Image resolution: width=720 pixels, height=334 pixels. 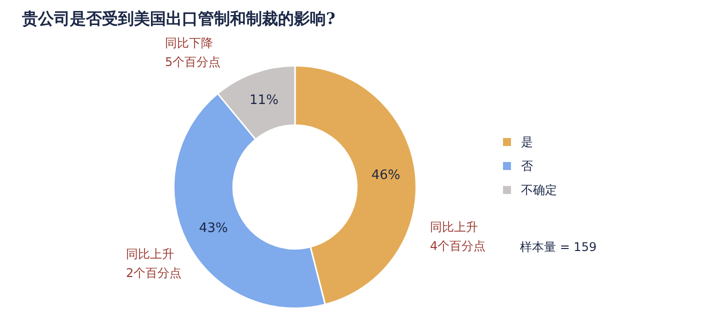 What do you see at coordinates (385, 175) in the screenshot?
I see `data-label: 46%` at bounding box center [385, 175].